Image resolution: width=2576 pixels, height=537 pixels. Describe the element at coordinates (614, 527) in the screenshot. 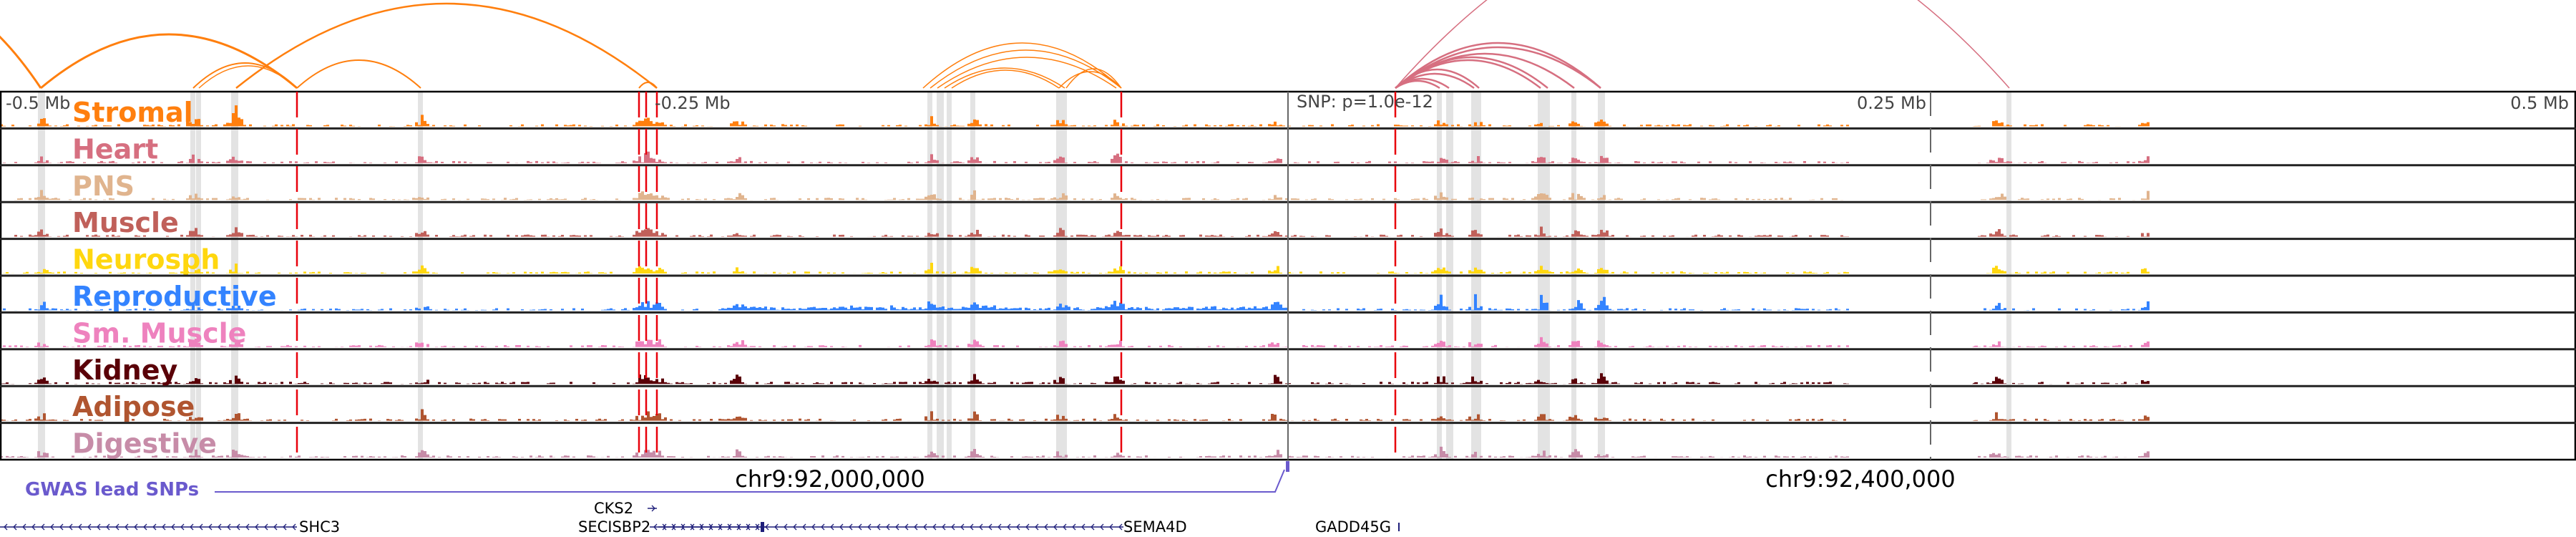

I see `gene-label-secisbp2: SECISBP2` at that location.